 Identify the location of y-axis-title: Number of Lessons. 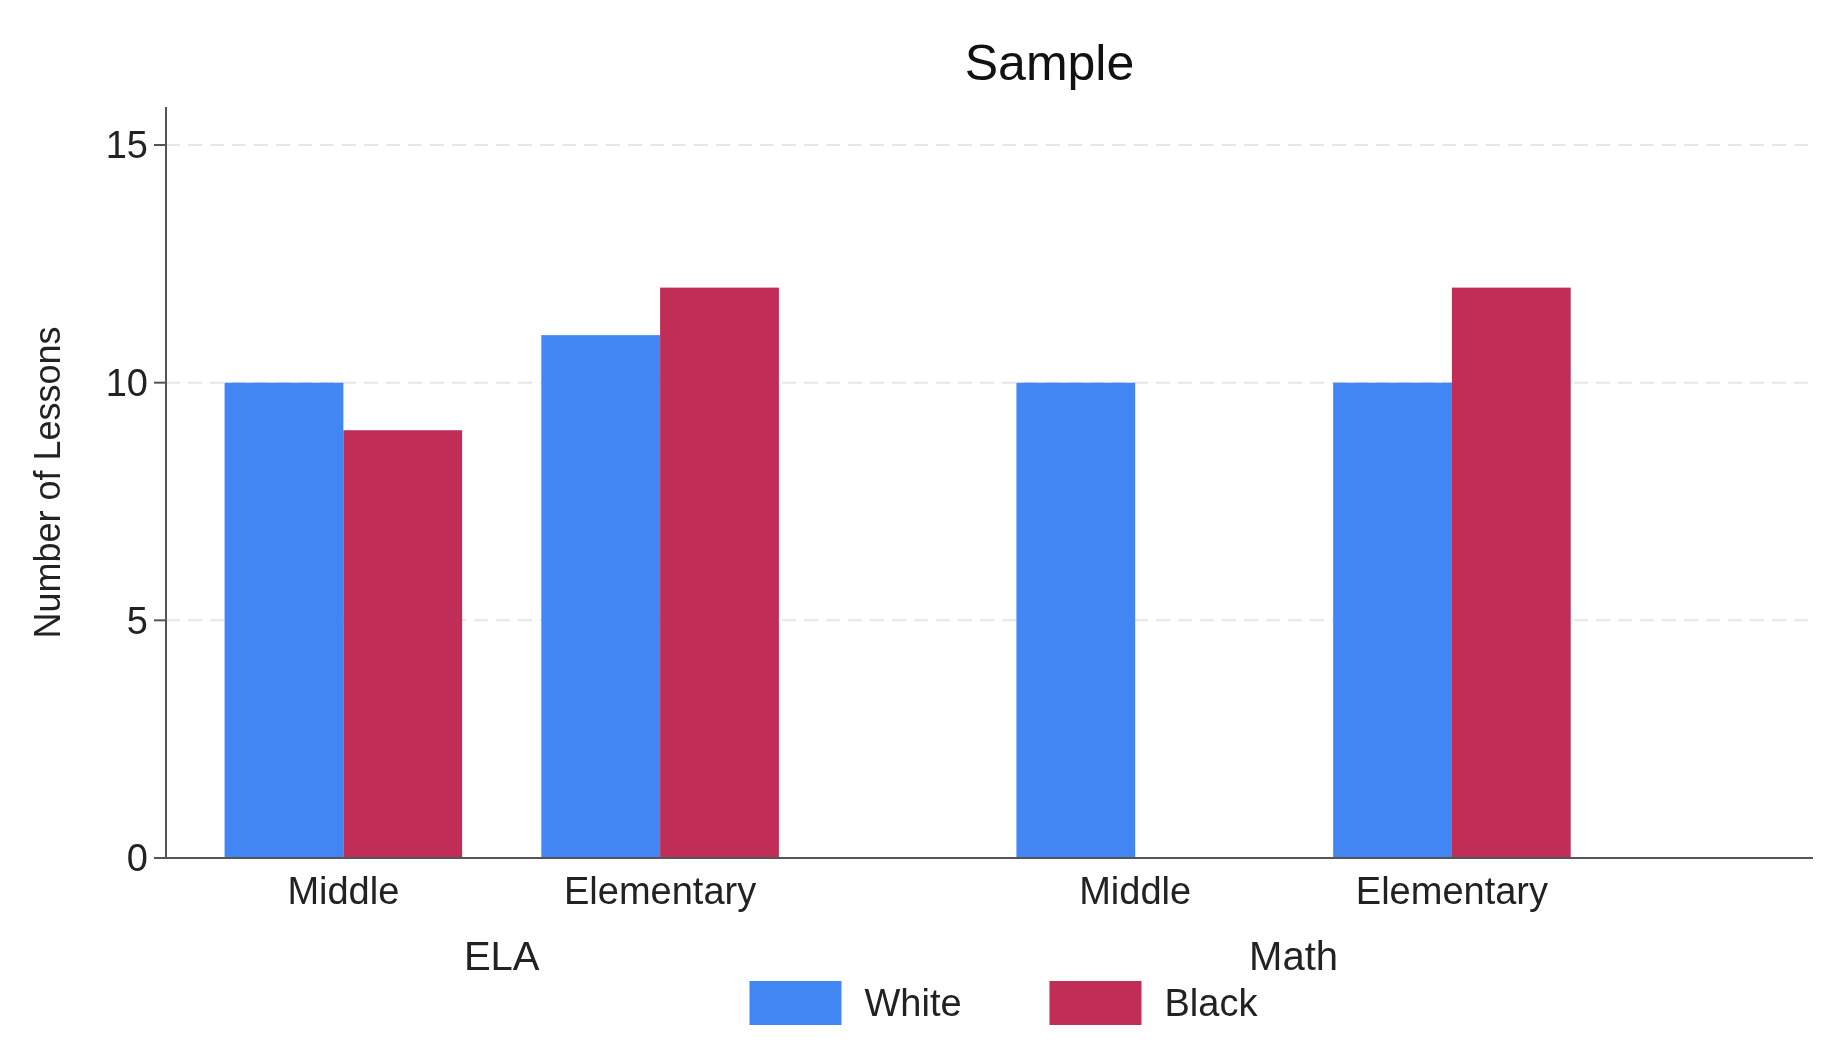
(47, 482).